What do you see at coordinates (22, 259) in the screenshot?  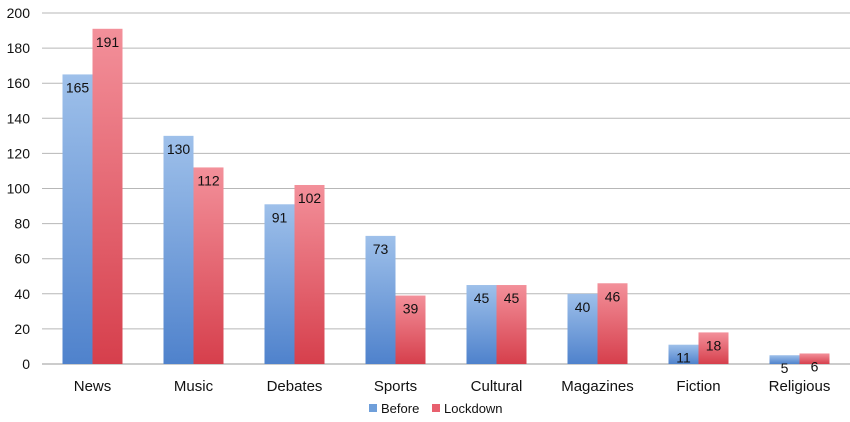 I see `y-tick-label: 60` at bounding box center [22, 259].